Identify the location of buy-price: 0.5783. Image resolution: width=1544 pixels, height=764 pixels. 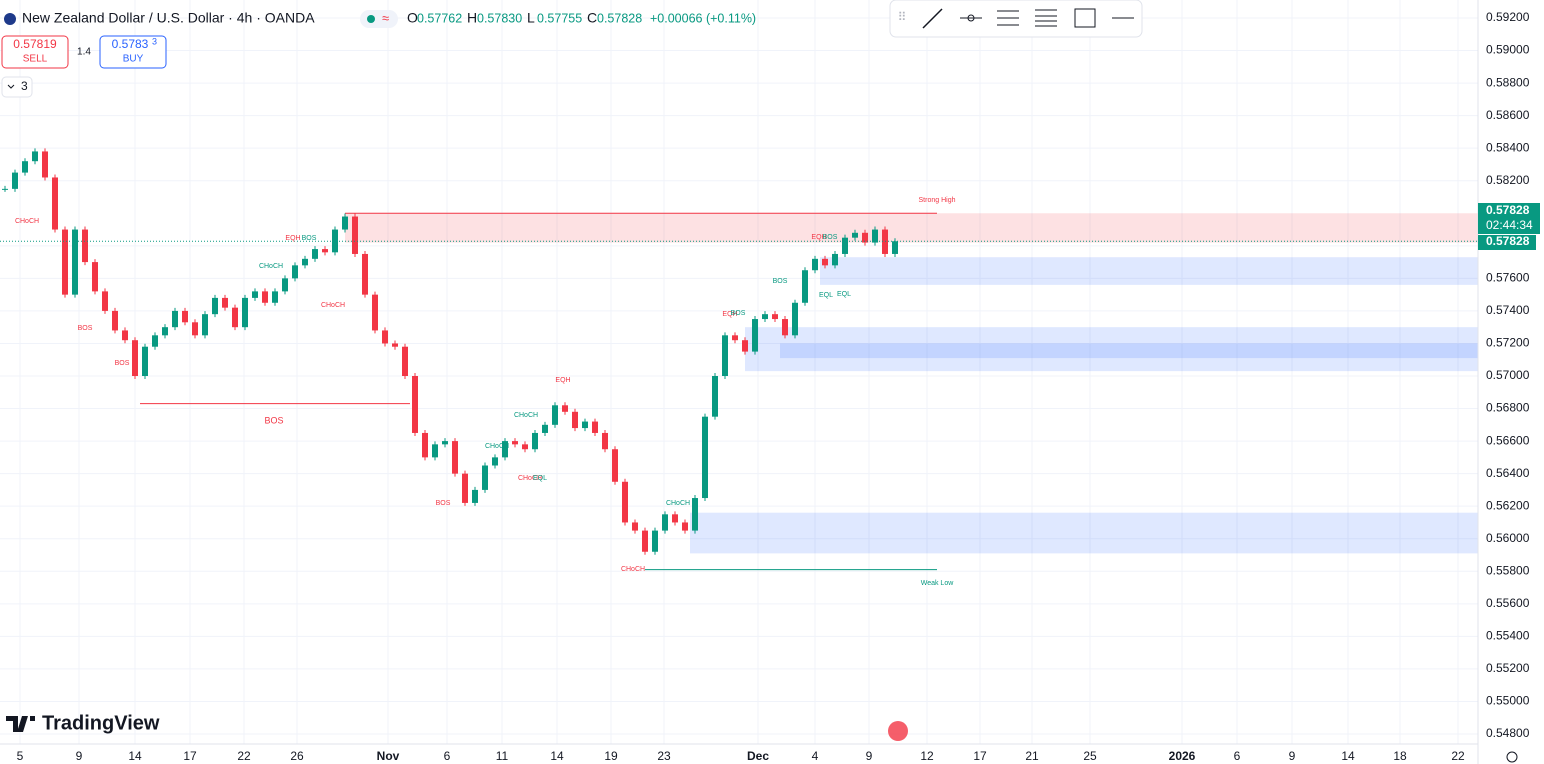
(130, 44).